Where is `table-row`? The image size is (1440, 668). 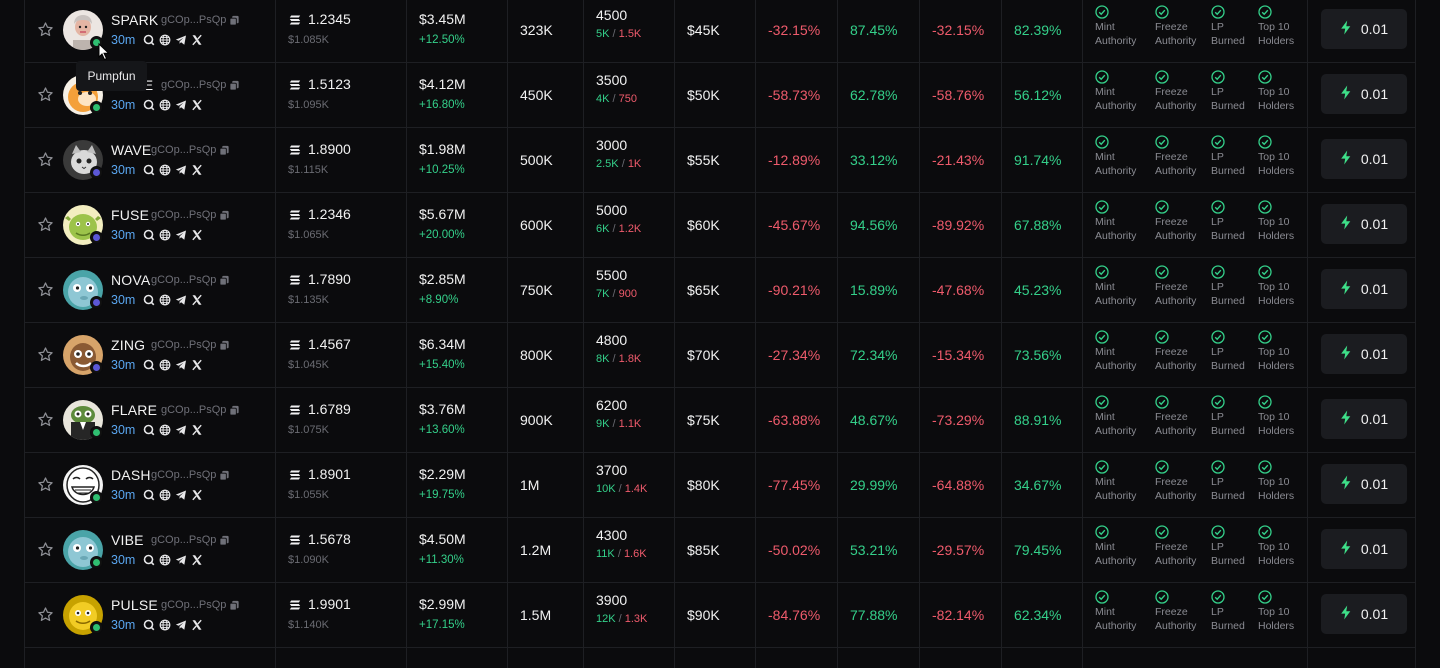
table-row is located at coordinates (720, 658).